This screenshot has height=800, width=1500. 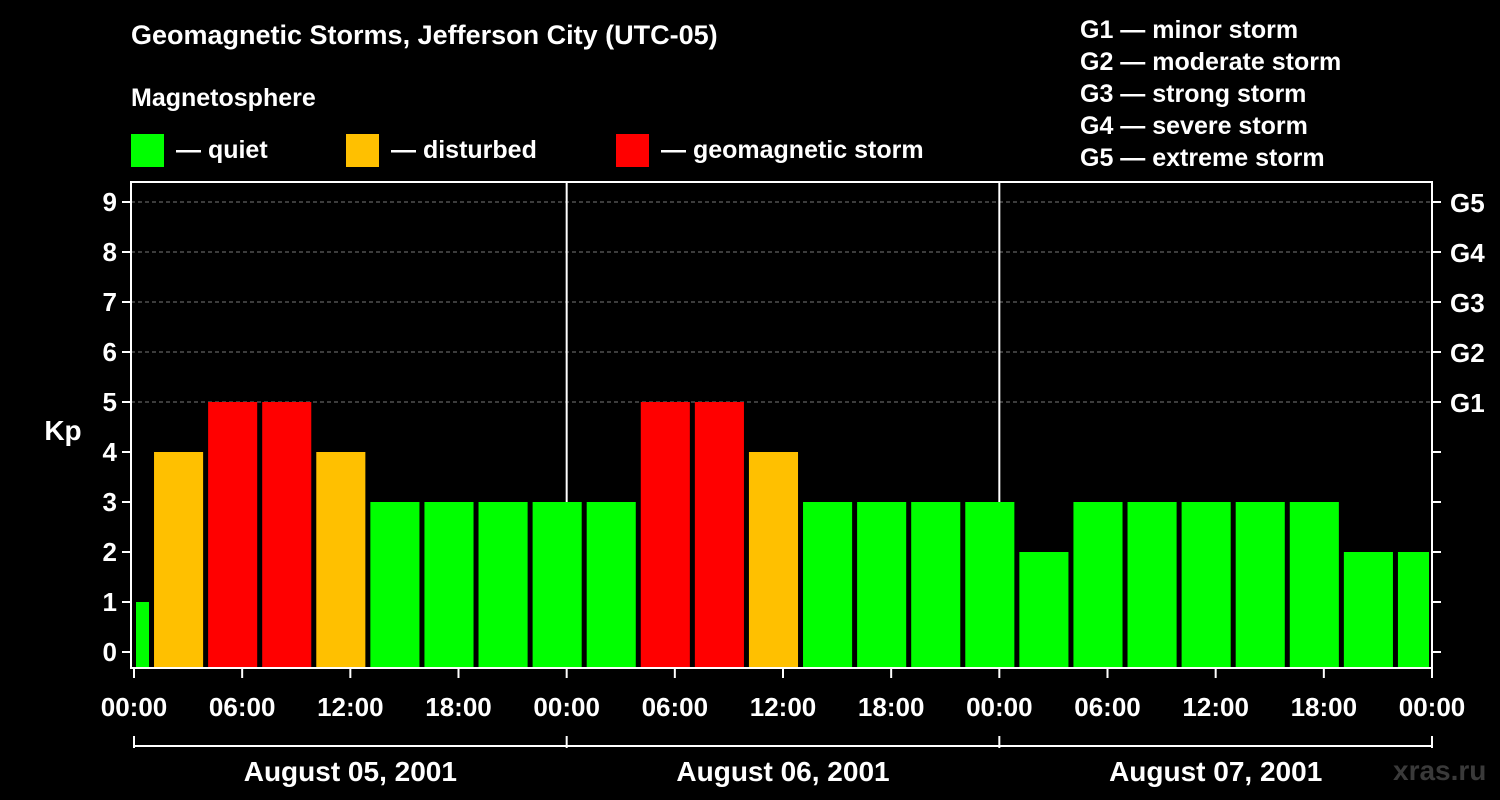 I want to click on legend-item-storm: — geomagnetic storm, so click(x=770, y=150).